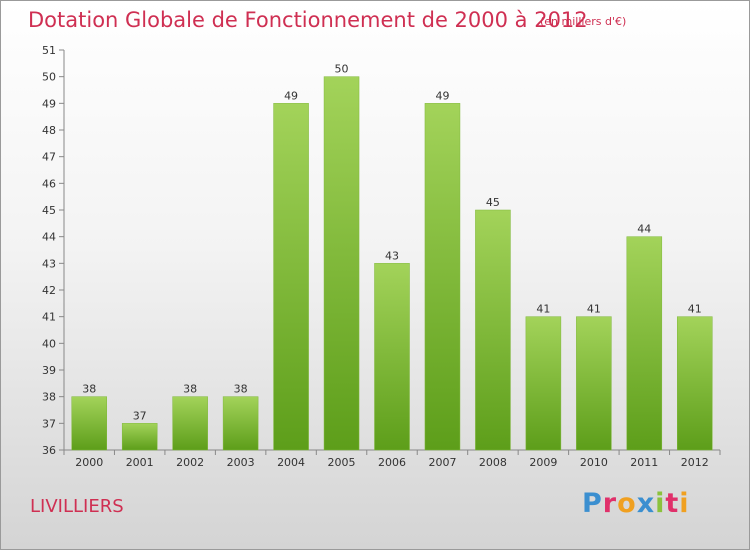 The image size is (750, 550). I want to click on proxiti-logo: Proxiti, so click(636, 503).